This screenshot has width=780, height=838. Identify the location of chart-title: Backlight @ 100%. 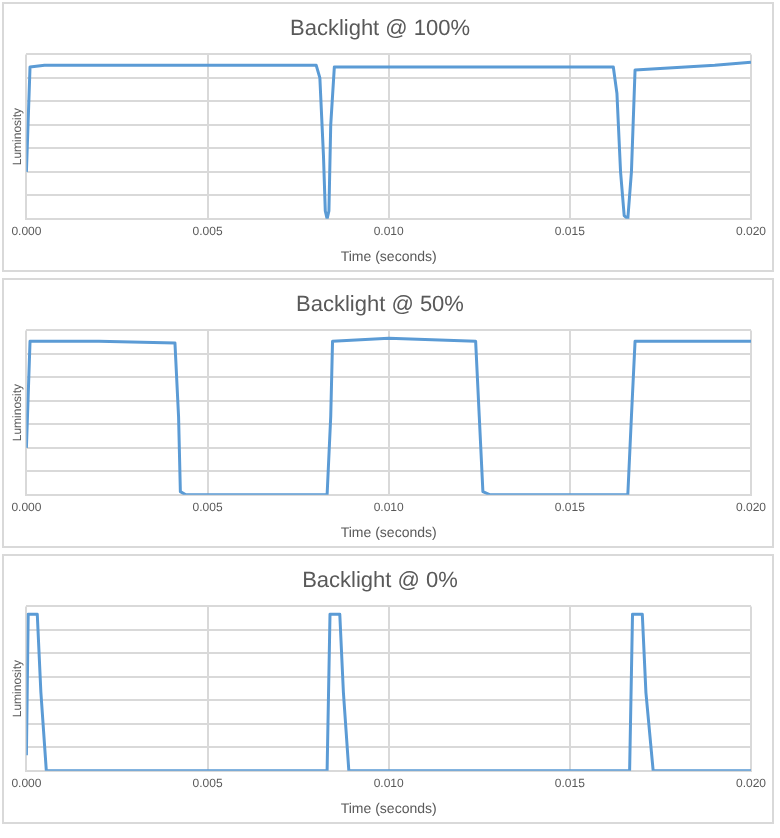
(380, 29).